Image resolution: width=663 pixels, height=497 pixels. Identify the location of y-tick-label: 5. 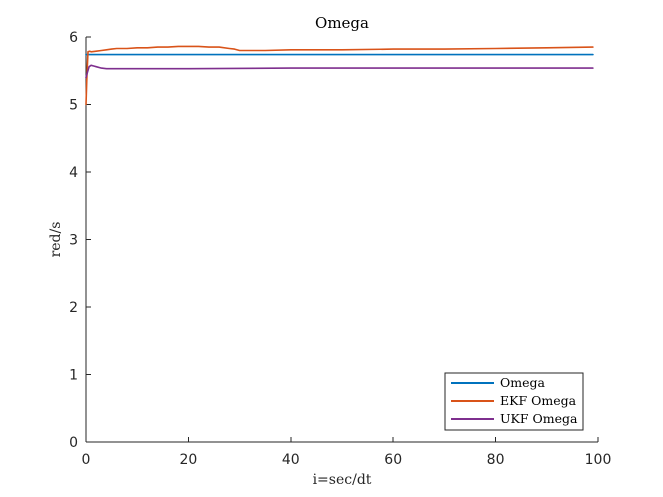
(73, 106).